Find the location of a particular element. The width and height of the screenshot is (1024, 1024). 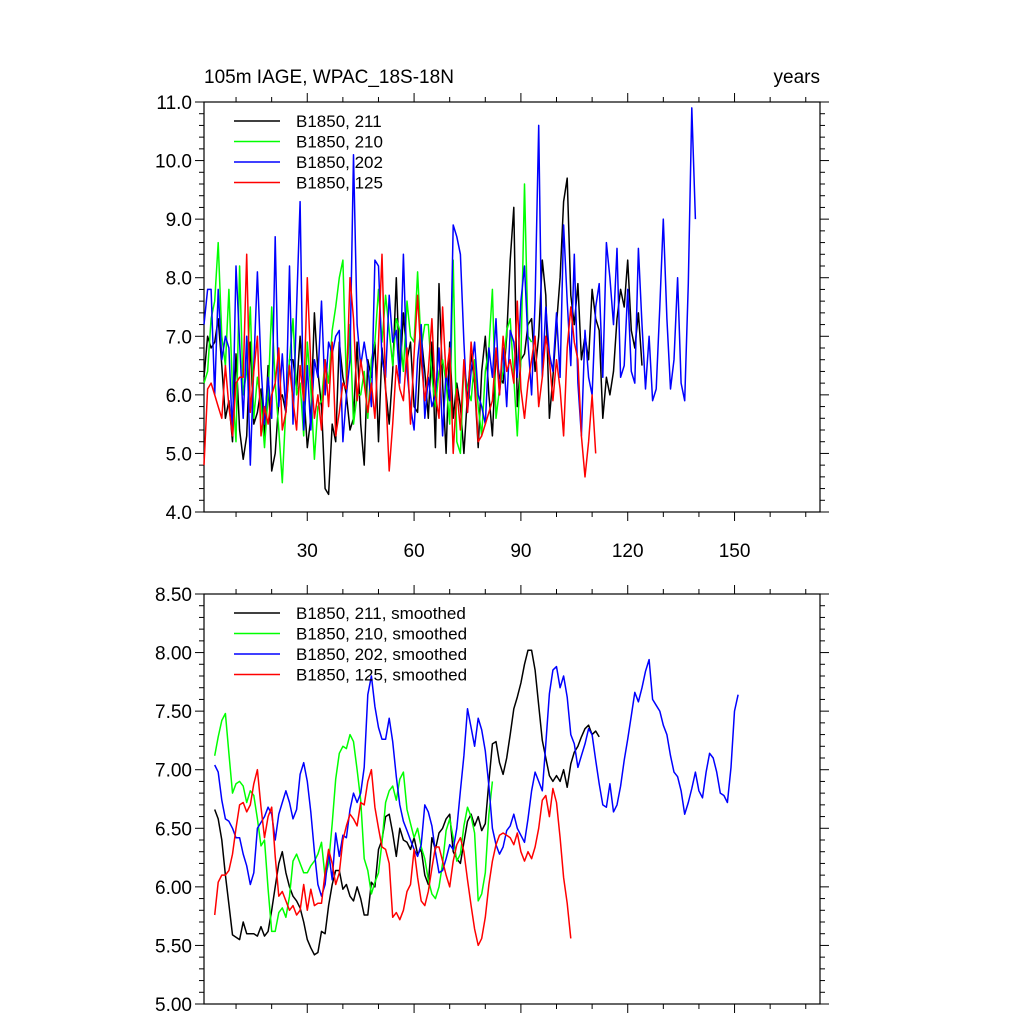

top-panel-units: years is located at coordinates (797, 77).